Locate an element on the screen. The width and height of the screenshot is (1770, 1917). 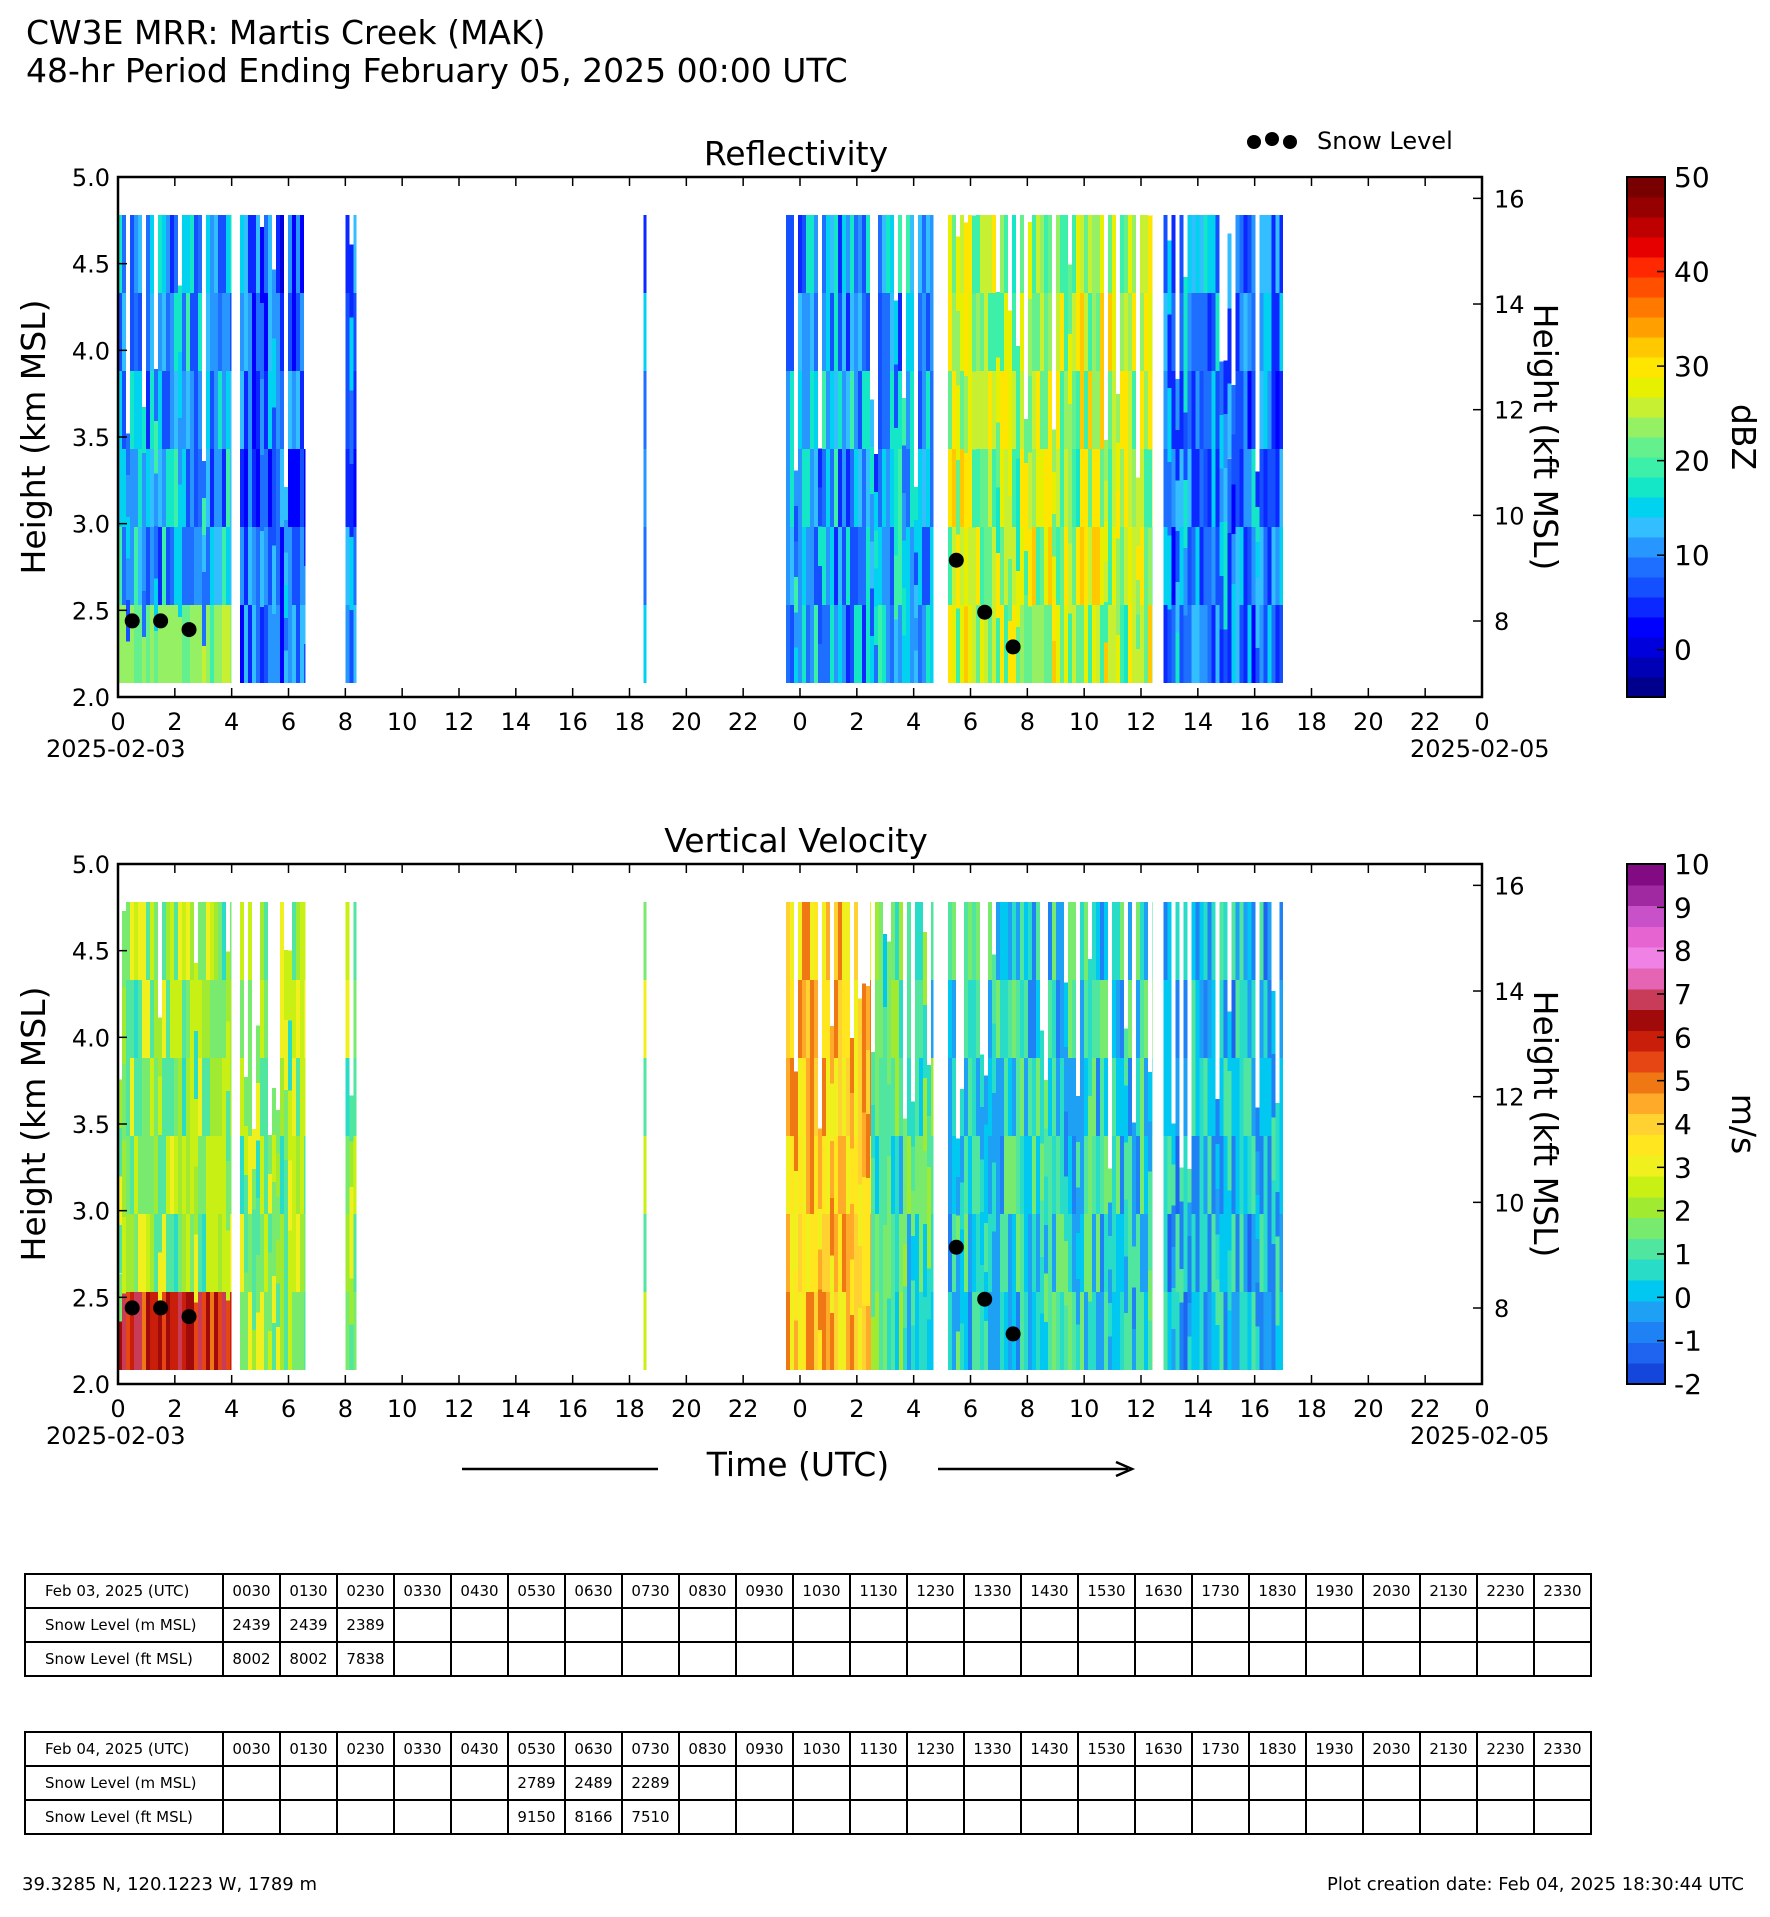
y-tick-label: 3.5 is located at coordinates (91, 1125).